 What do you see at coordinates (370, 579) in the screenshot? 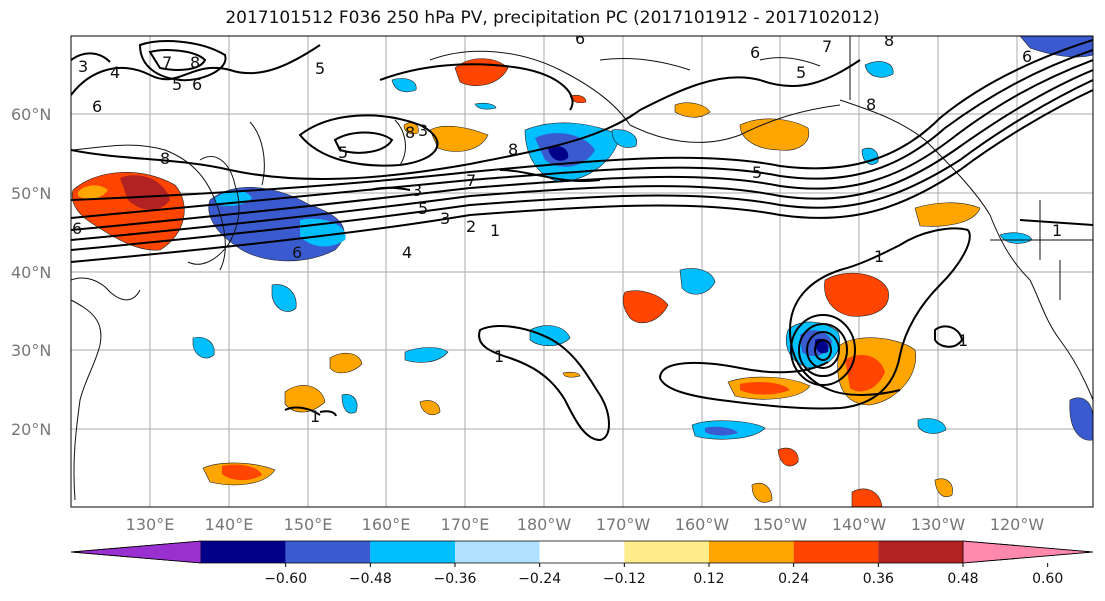
I see `colorbar-tick-label: −0.48` at bounding box center [370, 579].